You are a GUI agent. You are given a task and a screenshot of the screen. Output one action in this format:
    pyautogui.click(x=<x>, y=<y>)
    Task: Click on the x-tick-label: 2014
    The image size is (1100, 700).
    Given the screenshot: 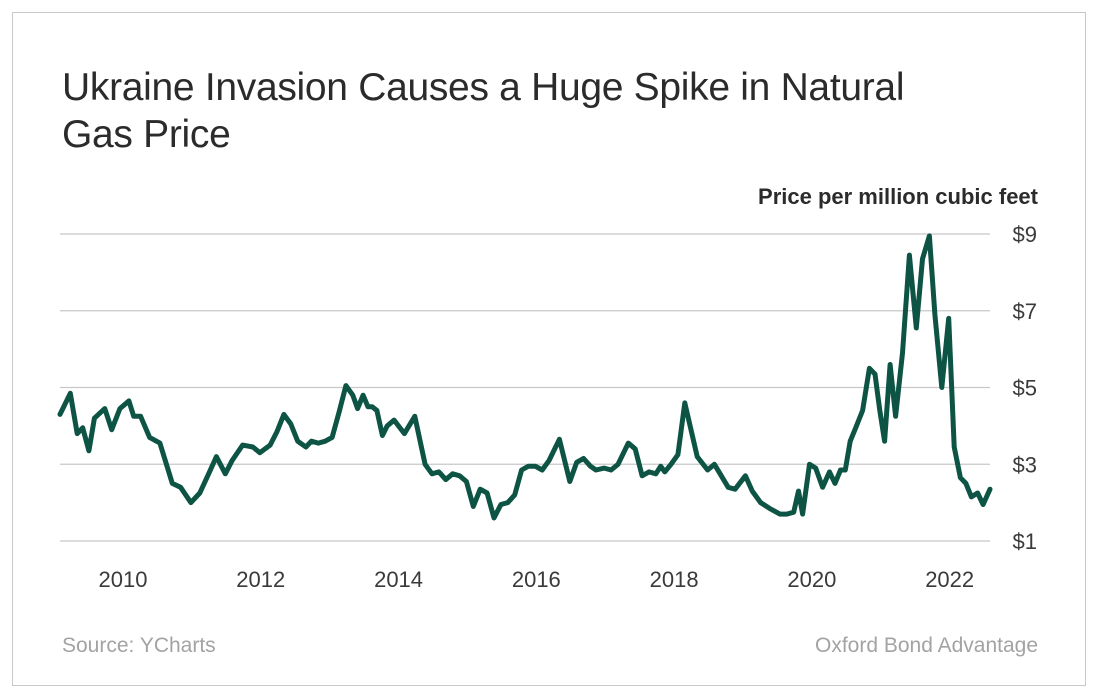 What is the action you would take?
    pyautogui.click(x=398, y=579)
    